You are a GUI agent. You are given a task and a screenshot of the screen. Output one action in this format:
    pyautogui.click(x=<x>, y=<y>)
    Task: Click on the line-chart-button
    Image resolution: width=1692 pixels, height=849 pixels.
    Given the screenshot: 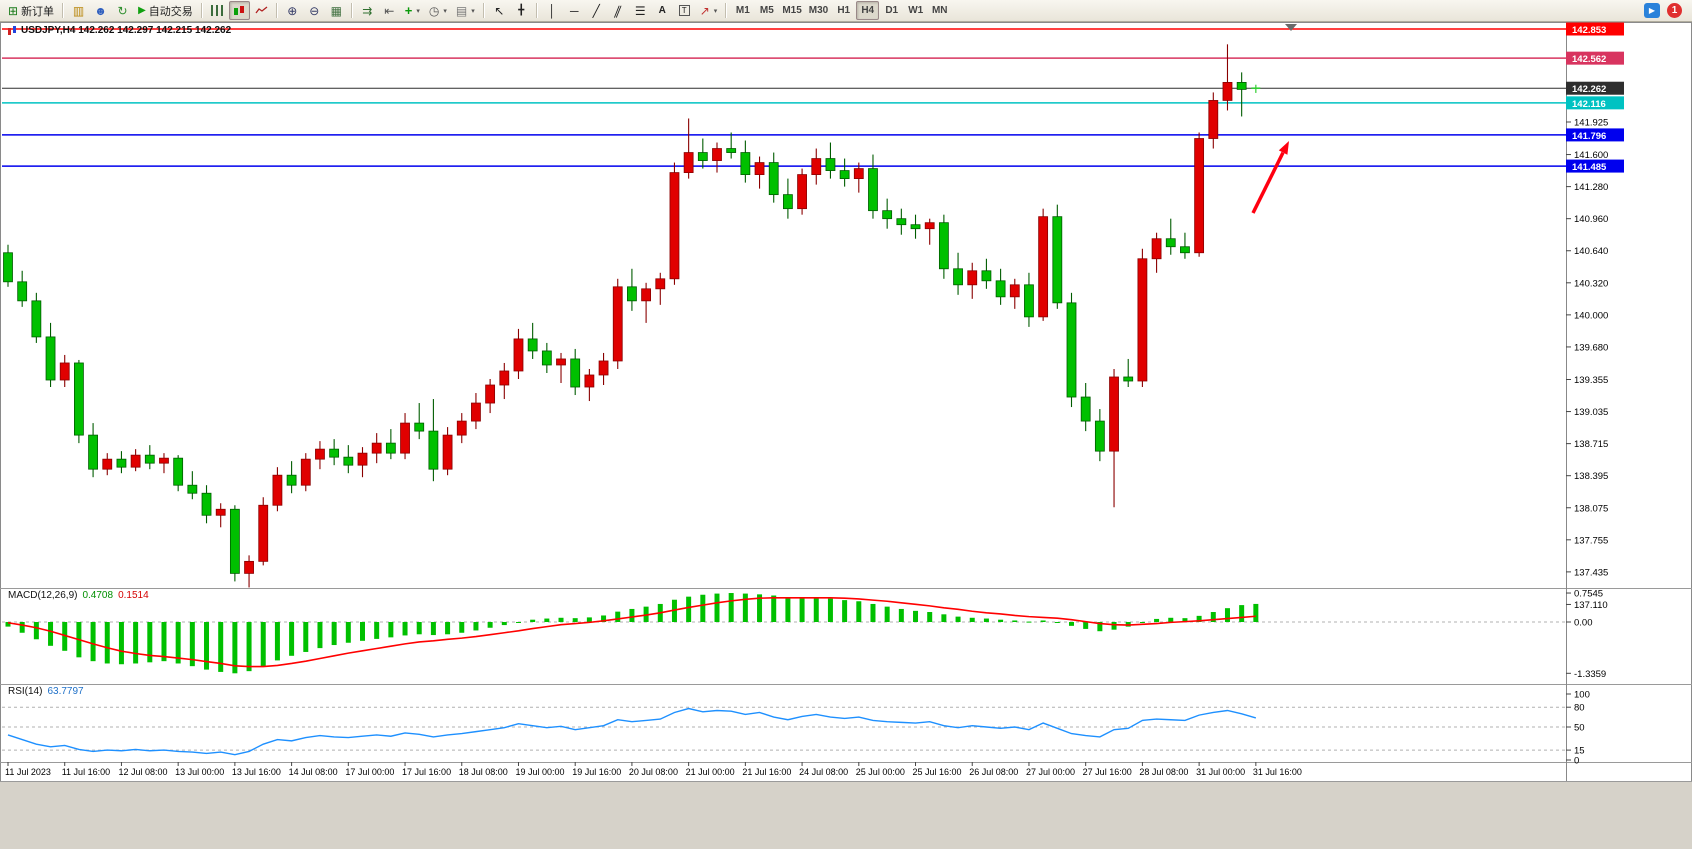 What is the action you would take?
    pyautogui.click(x=261, y=10)
    